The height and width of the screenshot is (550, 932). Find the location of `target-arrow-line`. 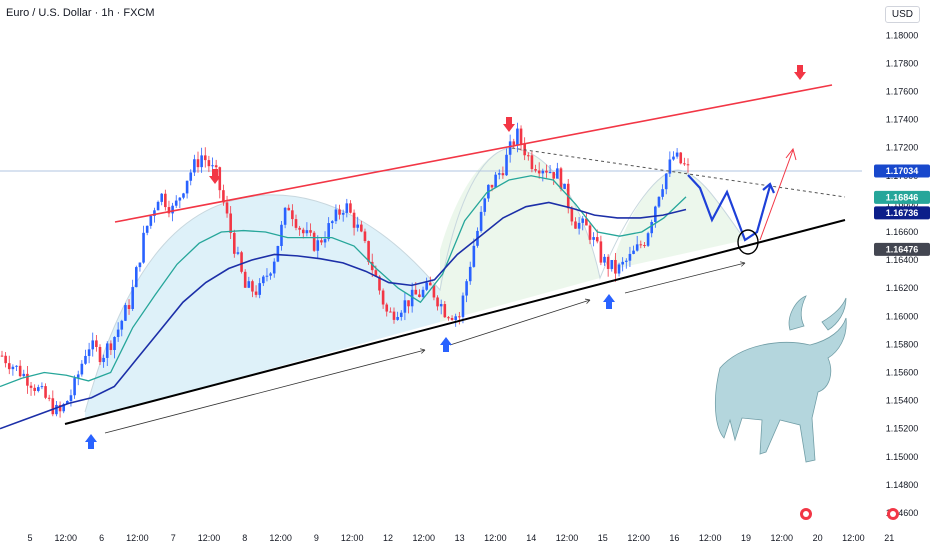

target-arrow-line is located at coordinates (776, 195).